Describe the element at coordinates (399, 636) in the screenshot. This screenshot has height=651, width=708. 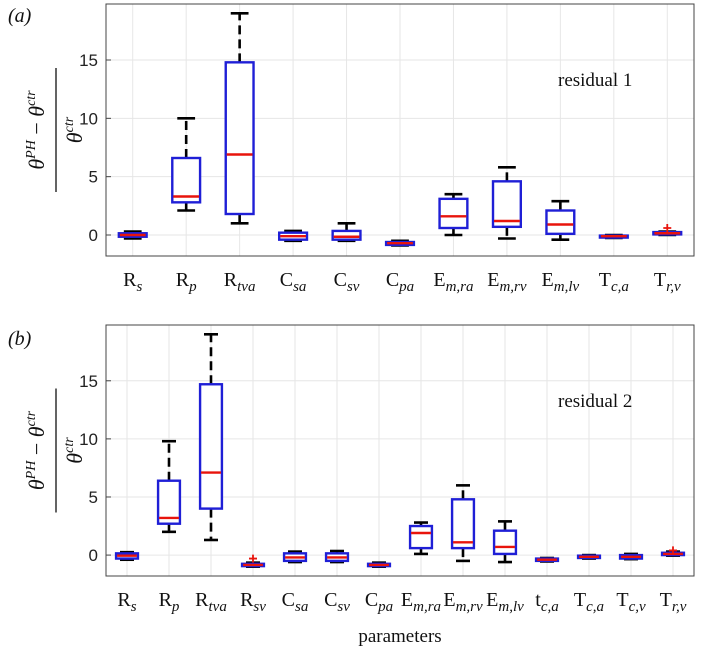
I see `x-axis-title: parameters` at that location.